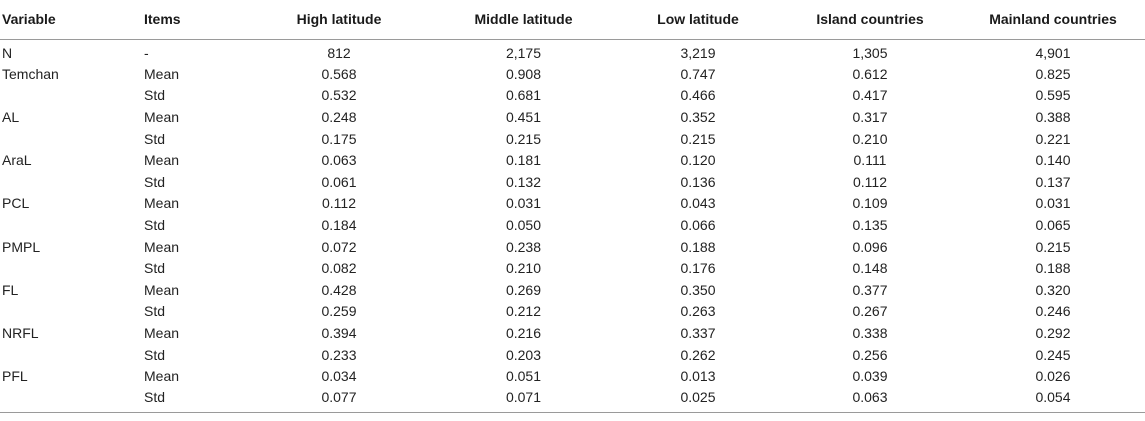 This screenshot has width=1145, height=421. What do you see at coordinates (698, 332) in the screenshot?
I see `cell-low-latitude: 0.337` at bounding box center [698, 332].